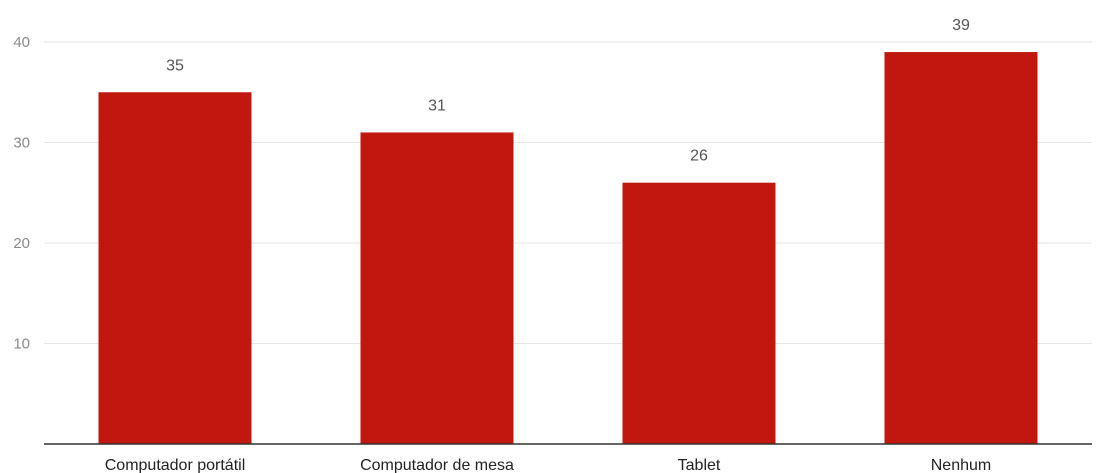 The width and height of the screenshot is (1099, 473). What do you see at coordinates (175, 65) in the screenshot?
I see `data-label-1: 35` at bounding box center [175, 65].